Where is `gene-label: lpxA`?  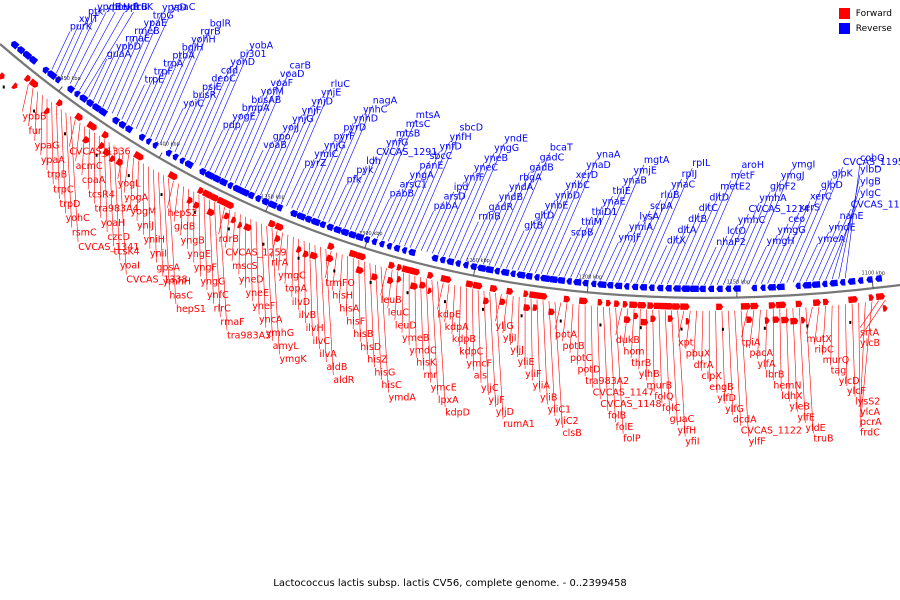 gene-label: lpxA is located at coordinates (448, 400).